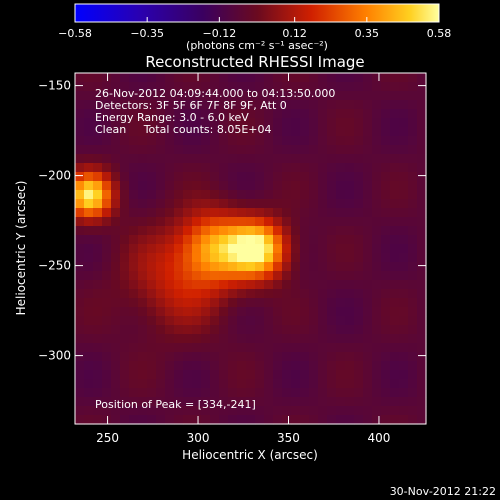 The height and width of the screenshot is (500, 500). What do you see at coordinates (439, 33) in the screenshot?
I see `colorbar-tick-label: 0.58` at bounding box center [439, 33].